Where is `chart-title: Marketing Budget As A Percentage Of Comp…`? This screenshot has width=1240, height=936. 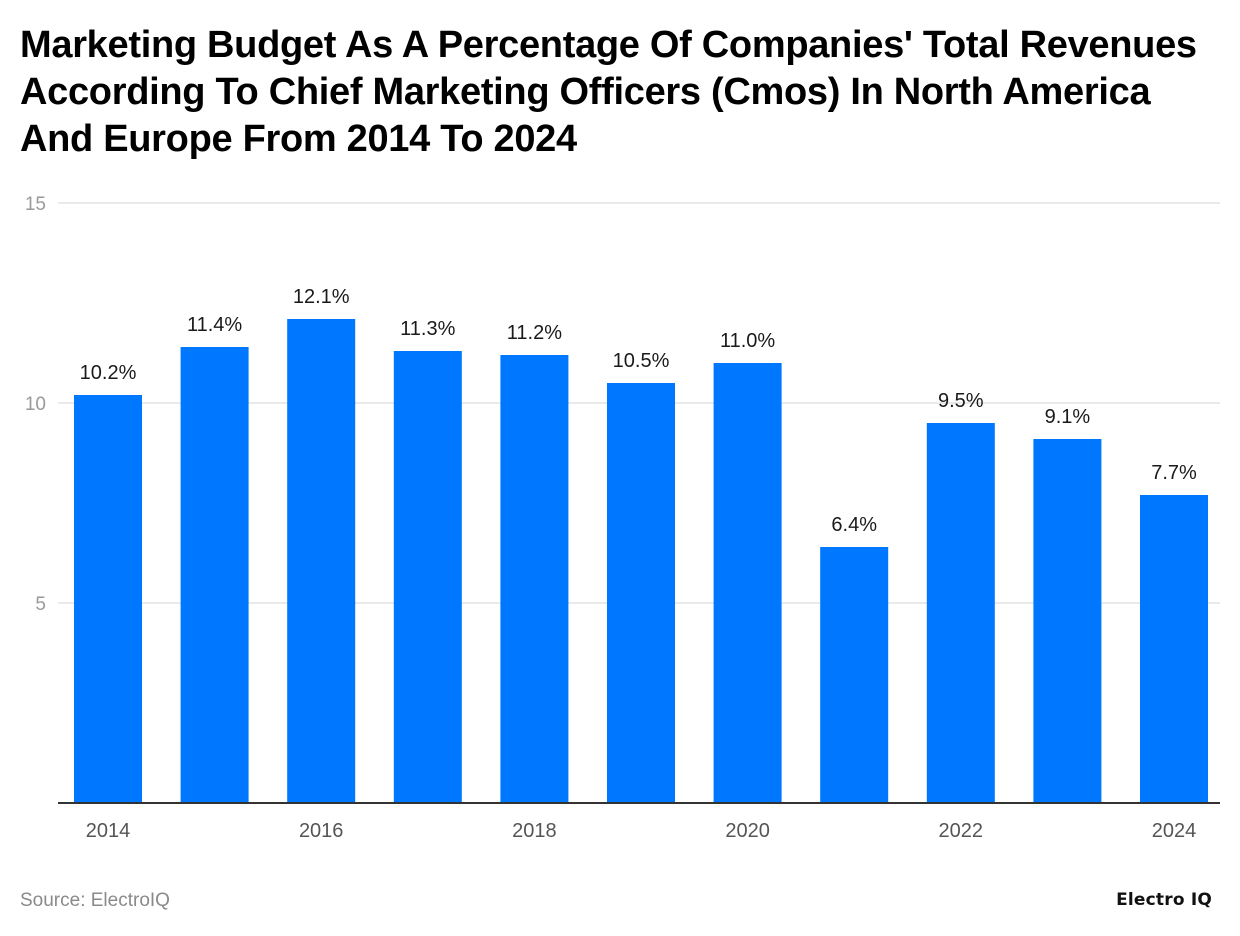 chart-title: Marketing Budget As A Percentage Of Comp… is located at coordinates (608, 92).